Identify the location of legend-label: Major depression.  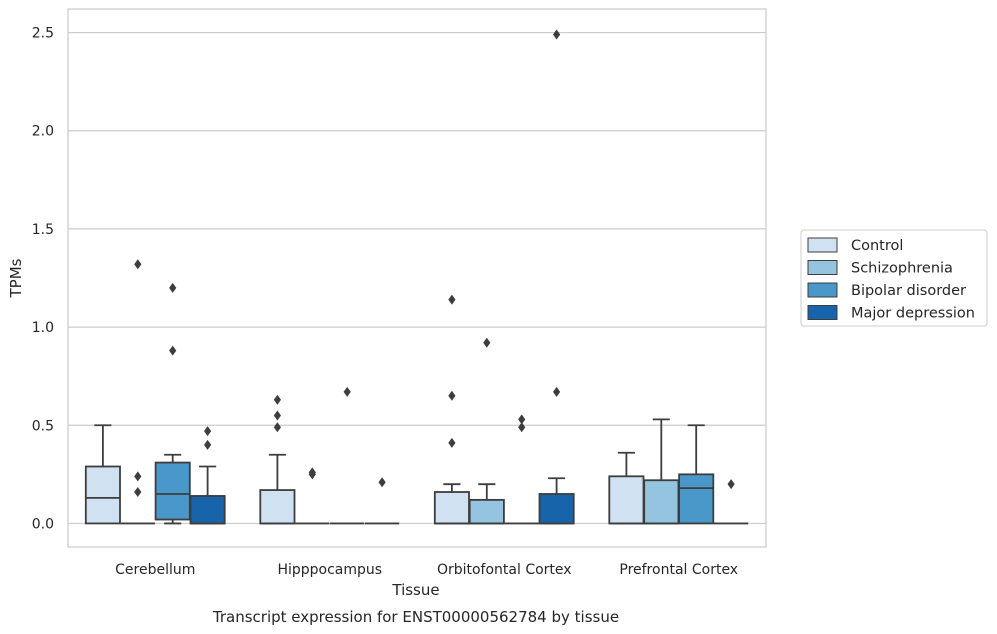
(913, 314).